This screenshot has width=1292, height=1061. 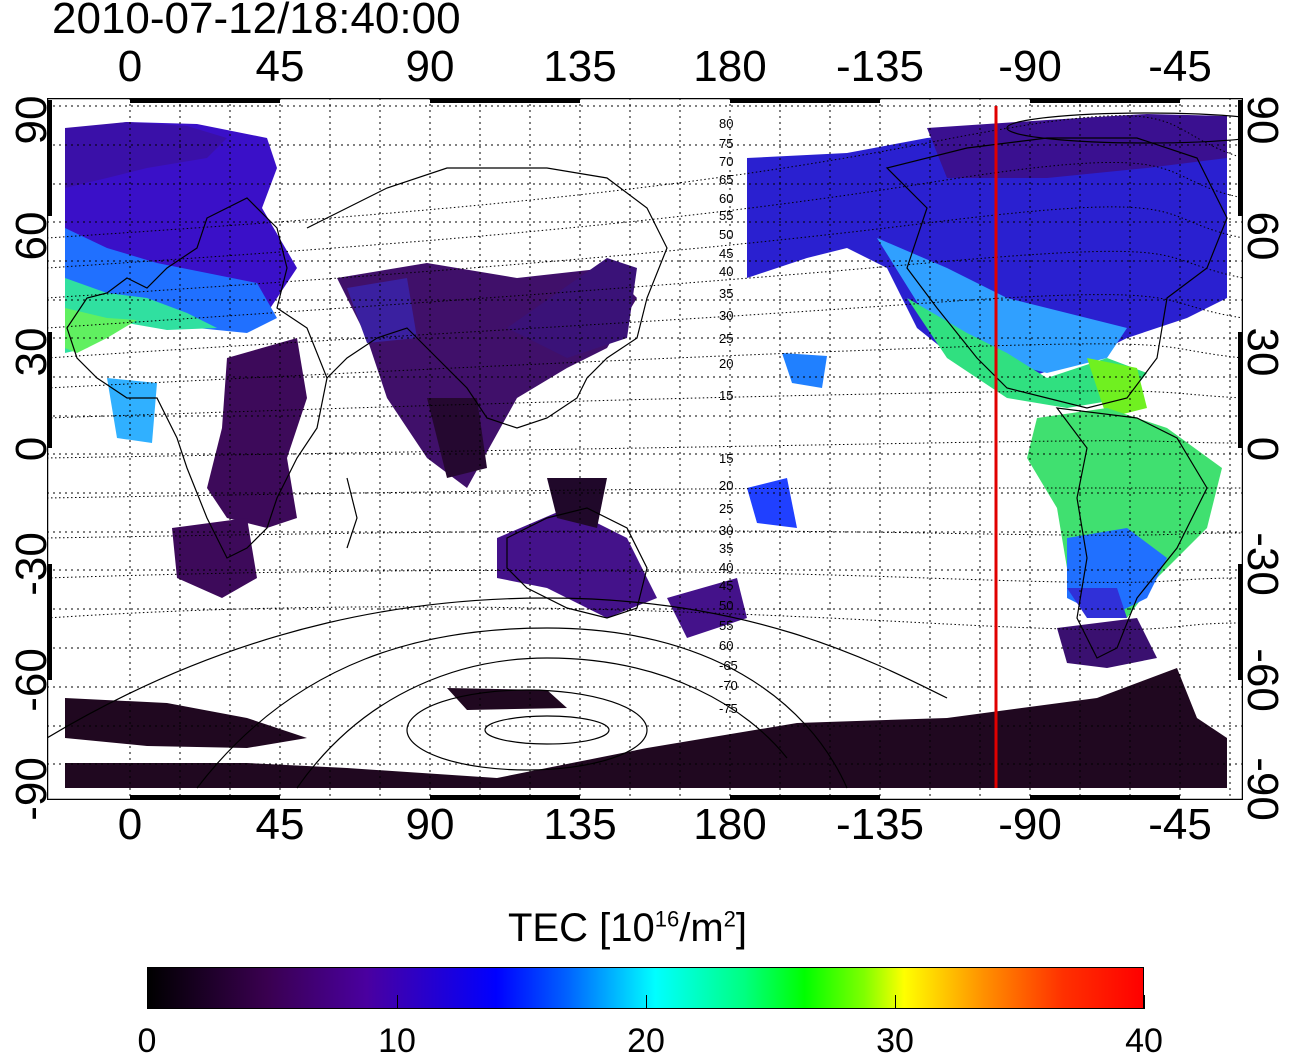 What do you see at coordinates (580, 824) in the screenshot?
I see `bottom-lon-tick: 135` at bounding box center [580, 824].